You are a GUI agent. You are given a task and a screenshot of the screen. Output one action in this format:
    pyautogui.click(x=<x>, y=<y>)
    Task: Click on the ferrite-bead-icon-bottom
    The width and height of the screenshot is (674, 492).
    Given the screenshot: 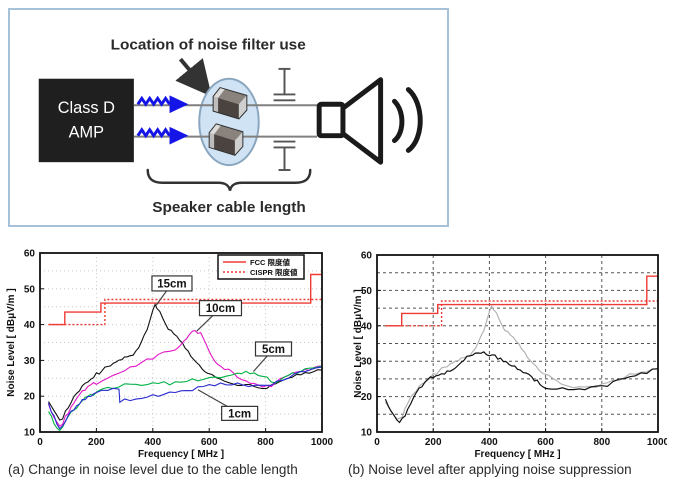 What is the action you would take?
    pyautogui.click(x=226, y=139)
    